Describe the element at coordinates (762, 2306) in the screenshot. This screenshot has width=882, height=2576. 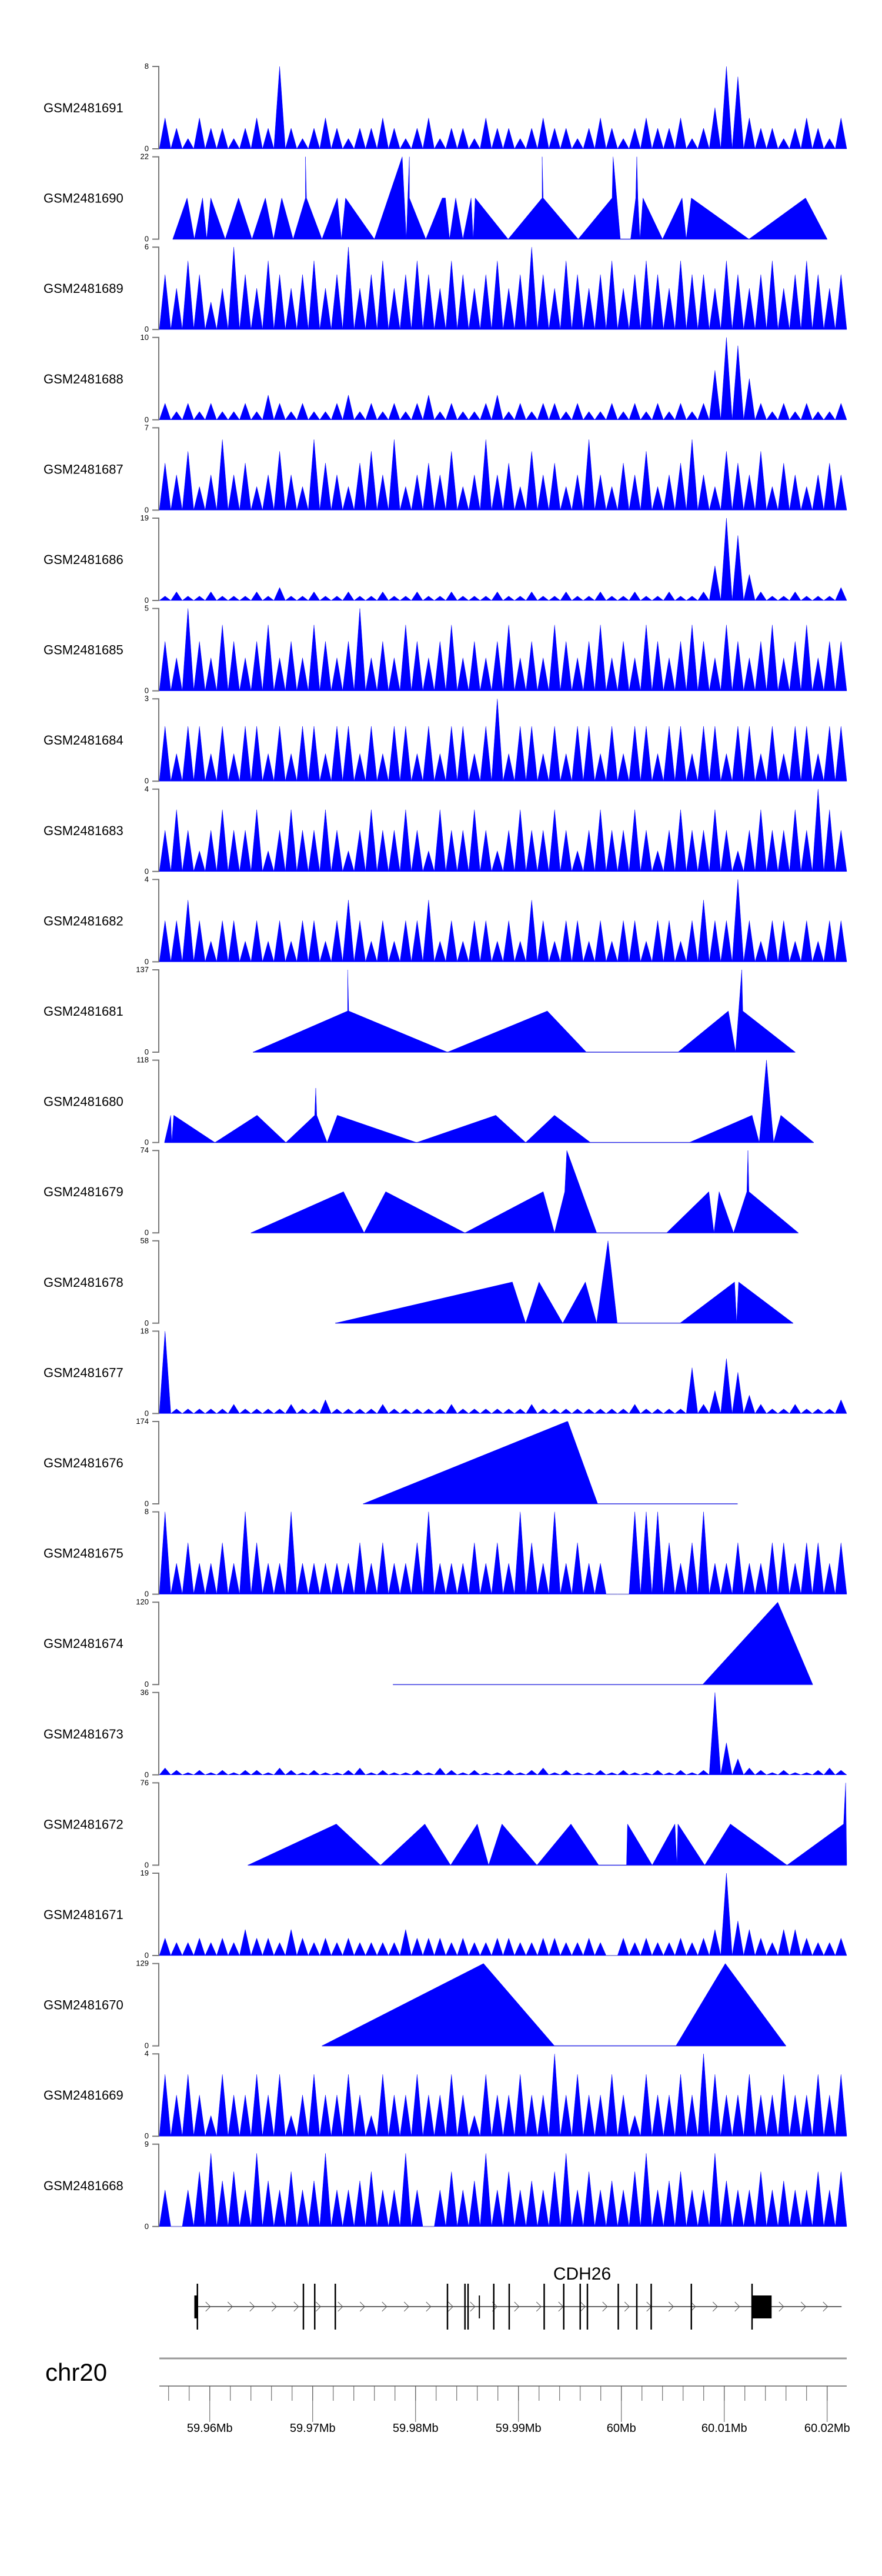
I see `utr-block` at that location.